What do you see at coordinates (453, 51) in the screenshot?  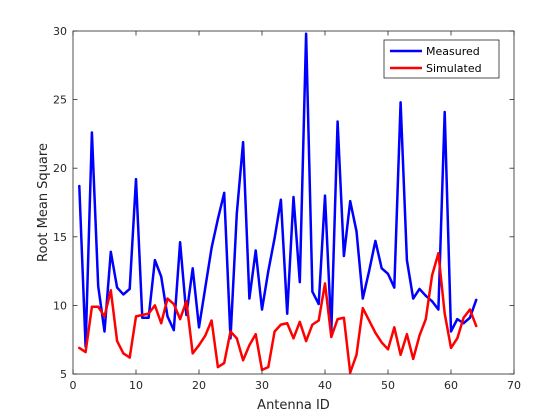 I see `legend-label-measured: Measured` at bounding box center [453, 51].